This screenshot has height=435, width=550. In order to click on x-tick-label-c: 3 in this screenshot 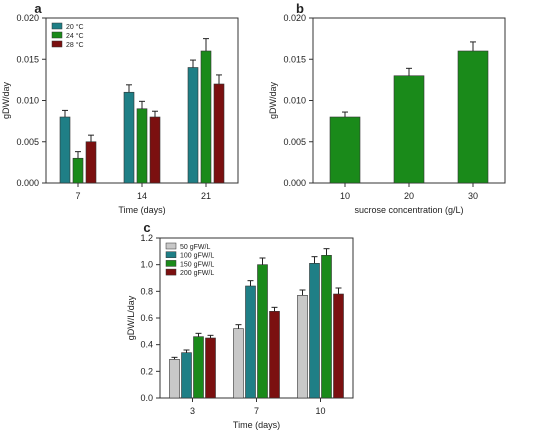, I will do `click(192, 411)`.